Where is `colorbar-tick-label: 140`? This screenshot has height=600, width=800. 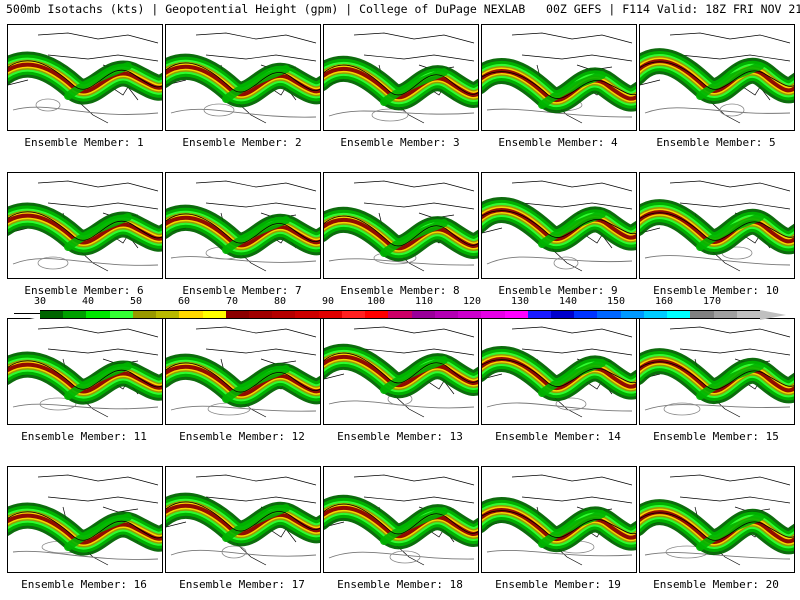 colorbar-tick-label: 140 is located at coordinates (568, 301).